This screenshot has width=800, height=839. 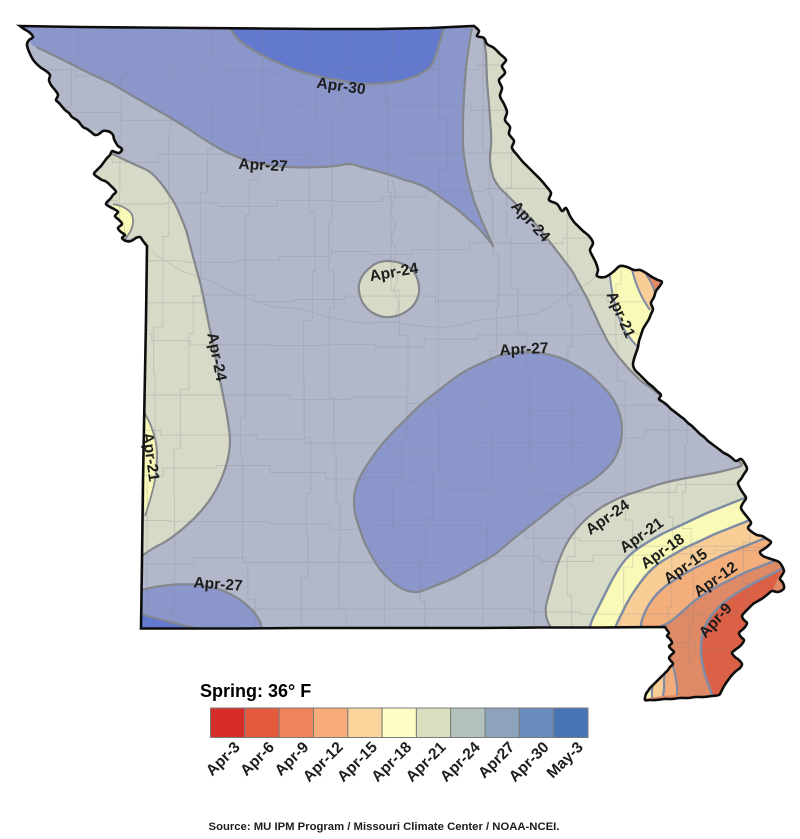 I want to click on svg-text: Spring: 36° F, so click(x=255, y=691).